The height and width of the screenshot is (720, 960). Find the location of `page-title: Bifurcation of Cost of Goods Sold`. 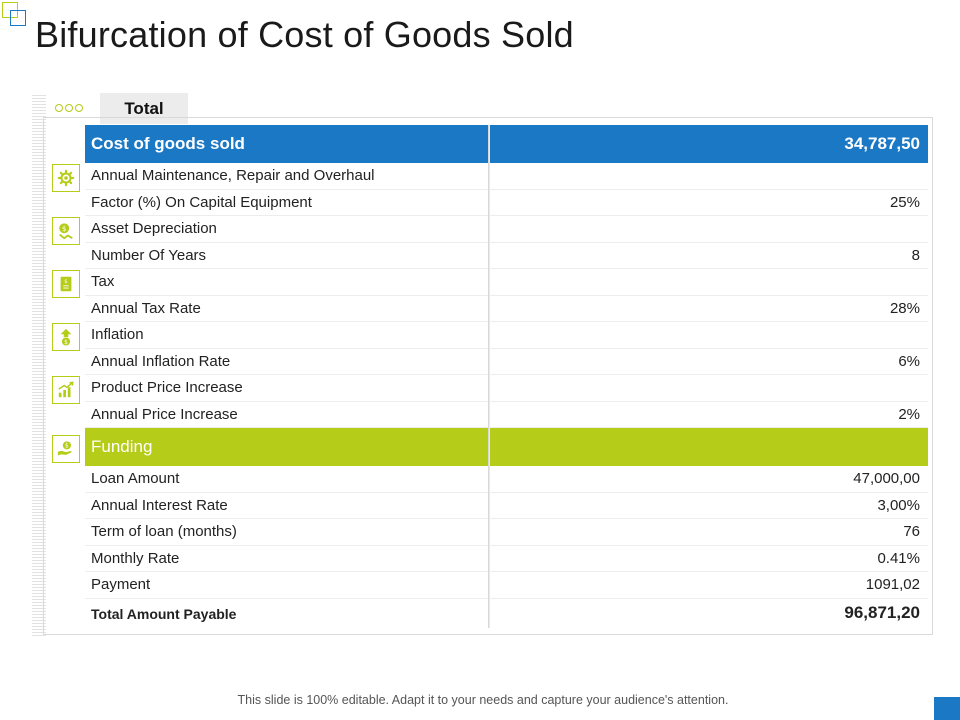

page-title: Bifurcation of Cost of Goods Sold is located at coordinates (304, 34).